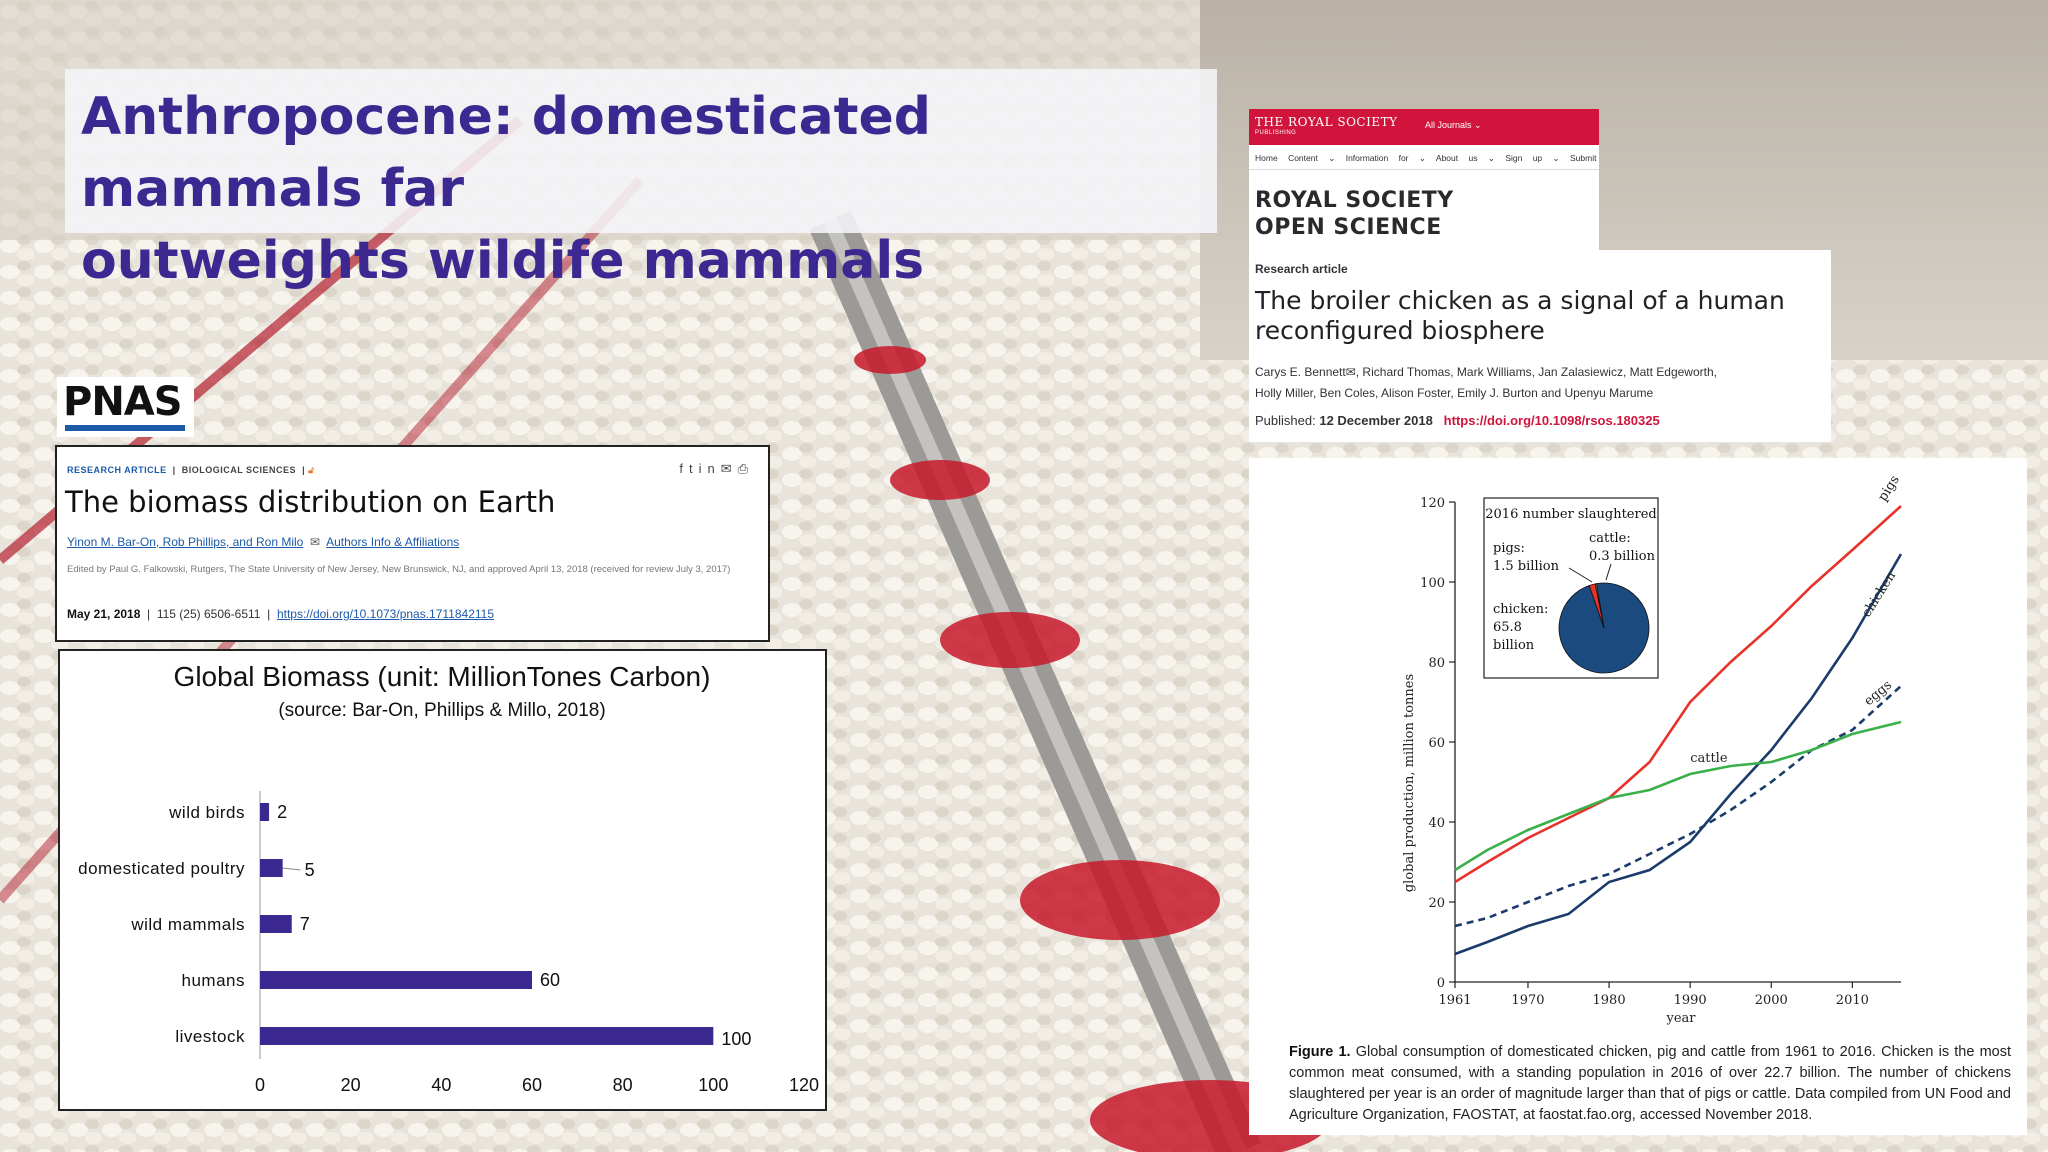  What do you see at coordinates (385, 614) in the screenshot?
I see `pnas-doi-link: https://doi.org/10.1073/pnas.1711842115` at bounding box center [385, 614].